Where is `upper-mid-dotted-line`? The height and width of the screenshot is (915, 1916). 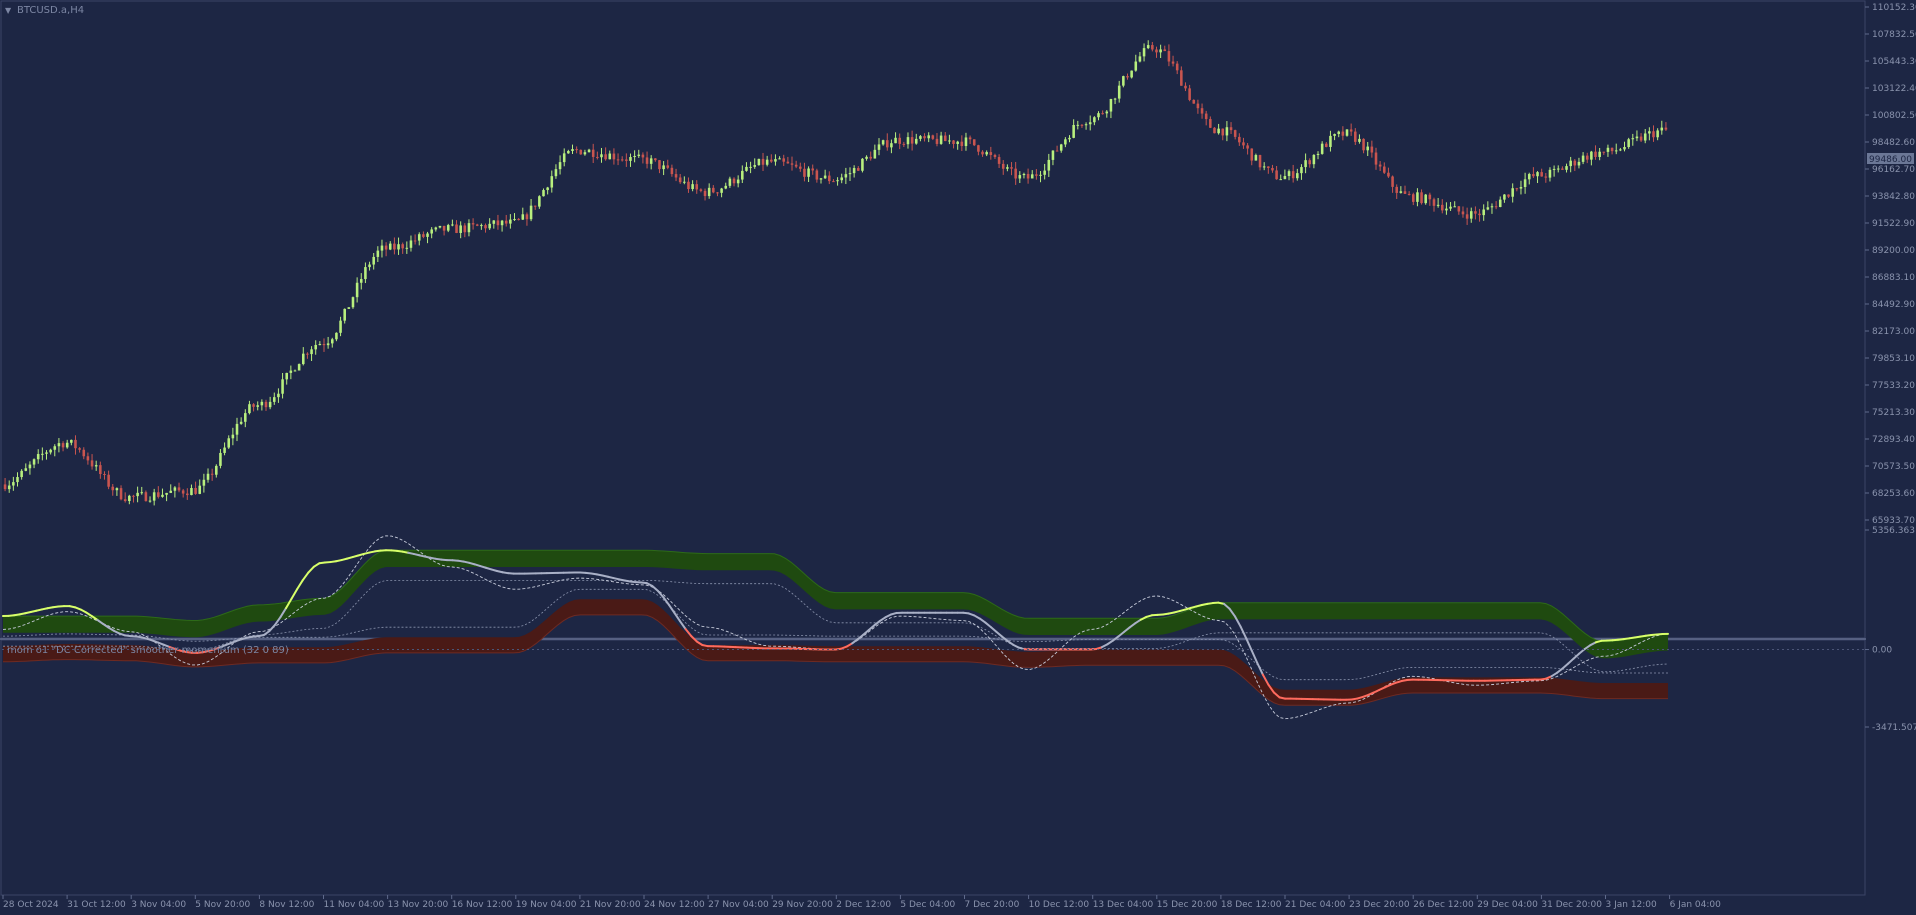
upper-mid-dotted-line is located at coordinates (836, 626).